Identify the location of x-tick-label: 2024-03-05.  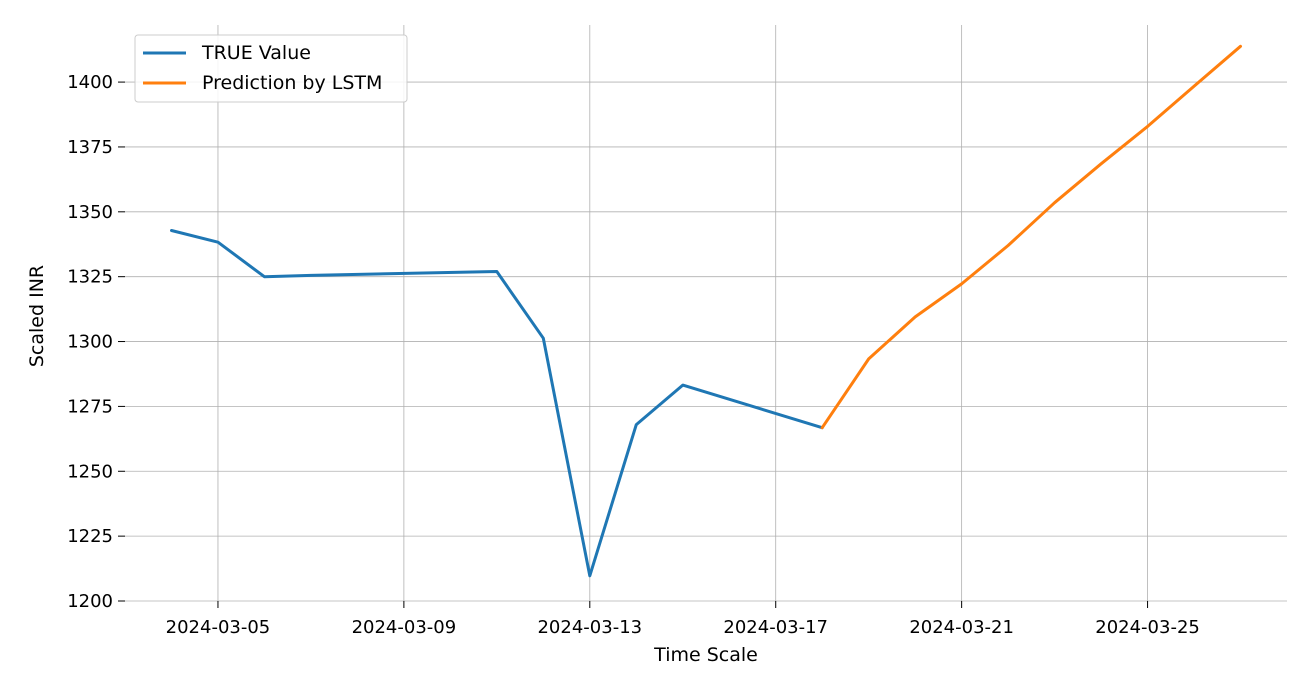
(218, 627).